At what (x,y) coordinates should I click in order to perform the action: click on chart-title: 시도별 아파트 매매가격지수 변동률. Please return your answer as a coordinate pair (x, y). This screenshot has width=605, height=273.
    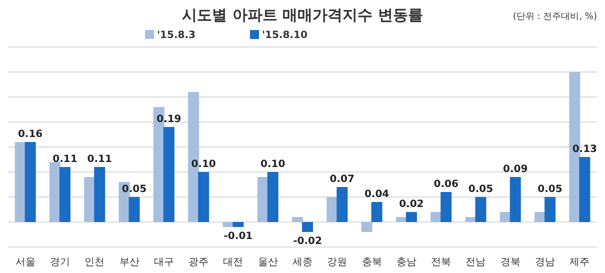
    Looking at the image, I should click on (302, 15).